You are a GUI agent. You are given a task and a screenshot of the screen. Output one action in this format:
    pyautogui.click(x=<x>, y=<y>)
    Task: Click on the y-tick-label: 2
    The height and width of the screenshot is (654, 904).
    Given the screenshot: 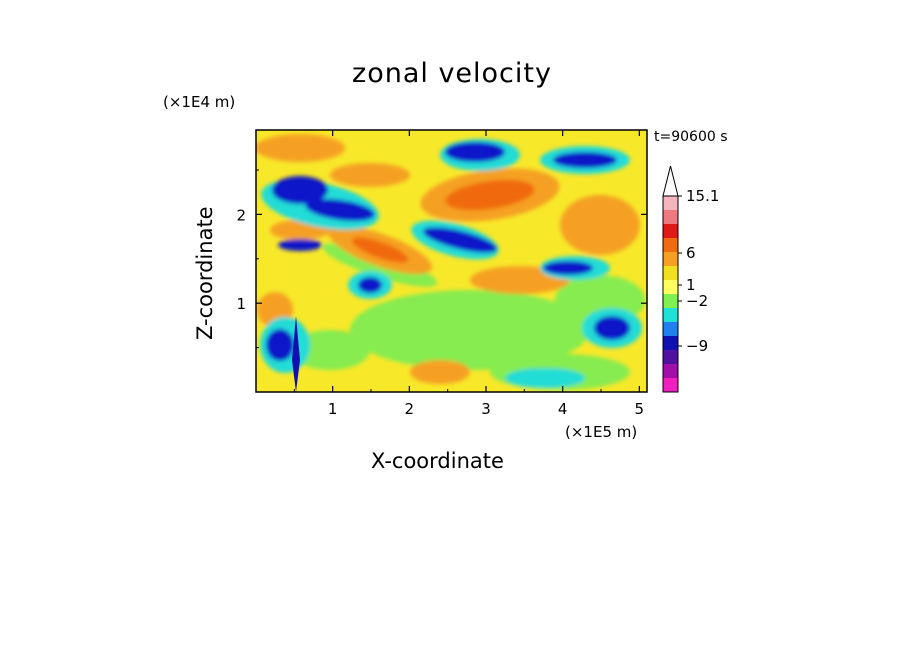 What is the action you would take?
    pyautogui.click(x=241, y=215)
    